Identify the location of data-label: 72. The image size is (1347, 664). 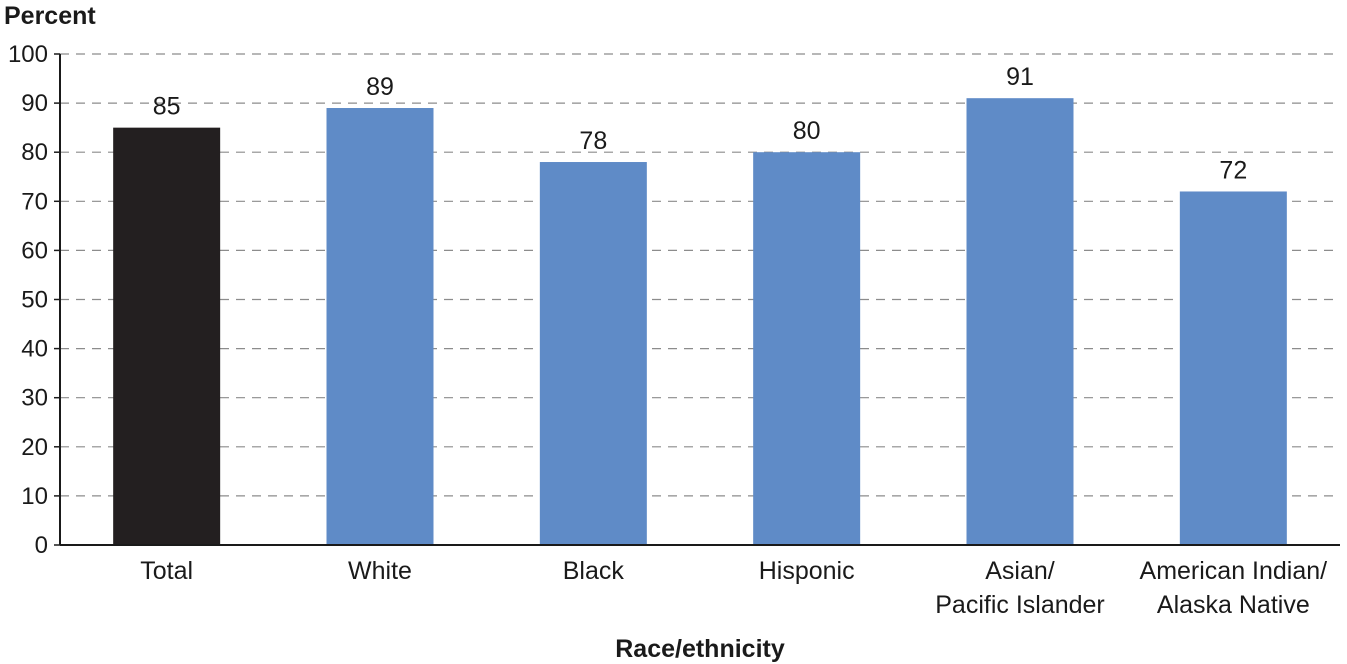
(1233, 170).